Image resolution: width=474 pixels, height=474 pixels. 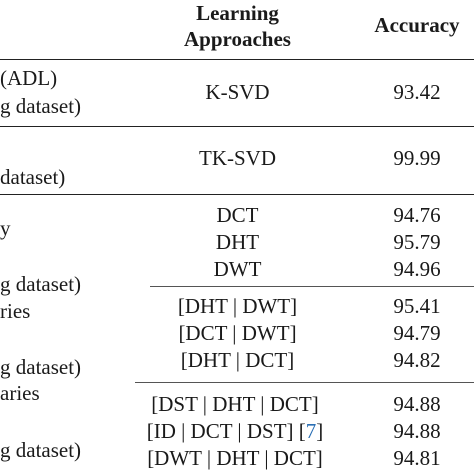 What do you see at coordinates (41, 367) in the screenshot?
I see `left-text-dataset-4: g dataset)` at bounding box center [41, 367].